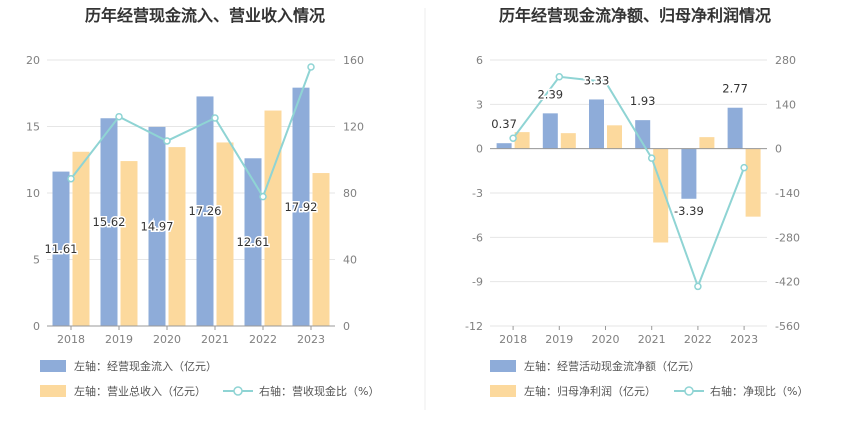 The width and height of the screenshot is (850, 441). I want to click on left-axis-tick-label: 6, so click(479, 60).